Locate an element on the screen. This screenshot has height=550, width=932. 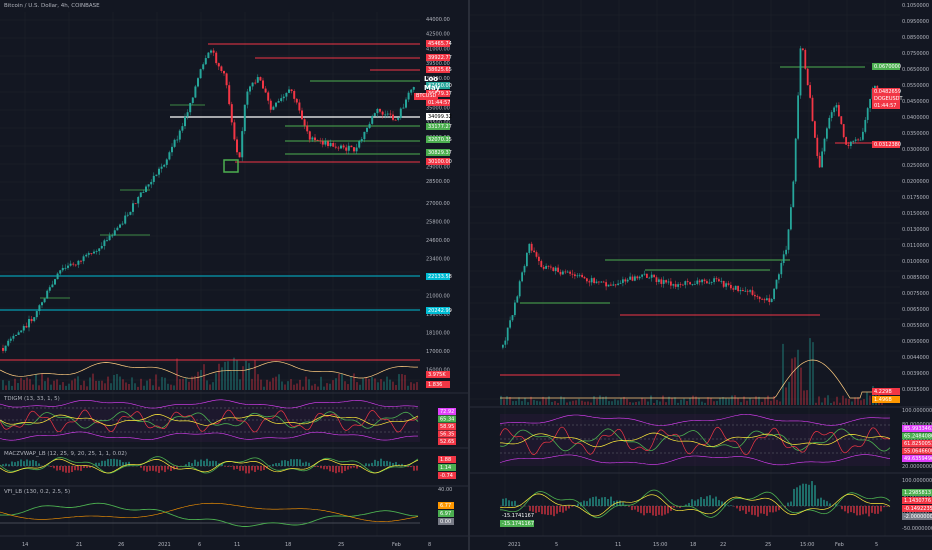
macz-value: -0.74 is located at coordinates (446, 476).